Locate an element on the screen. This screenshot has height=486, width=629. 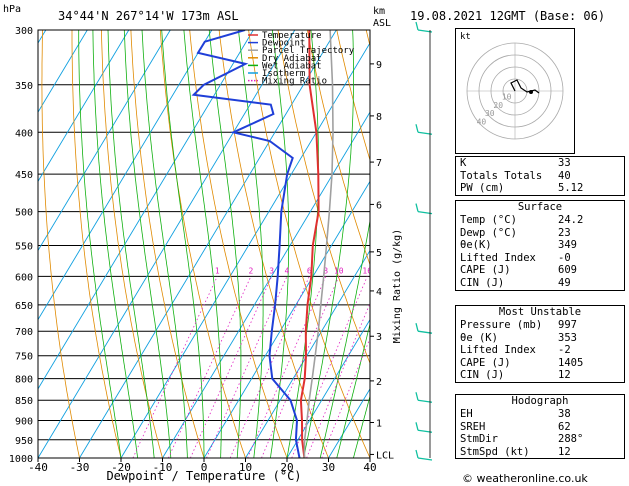
table-row: CAPE (J) 609 is located at coordinates (540, 270).